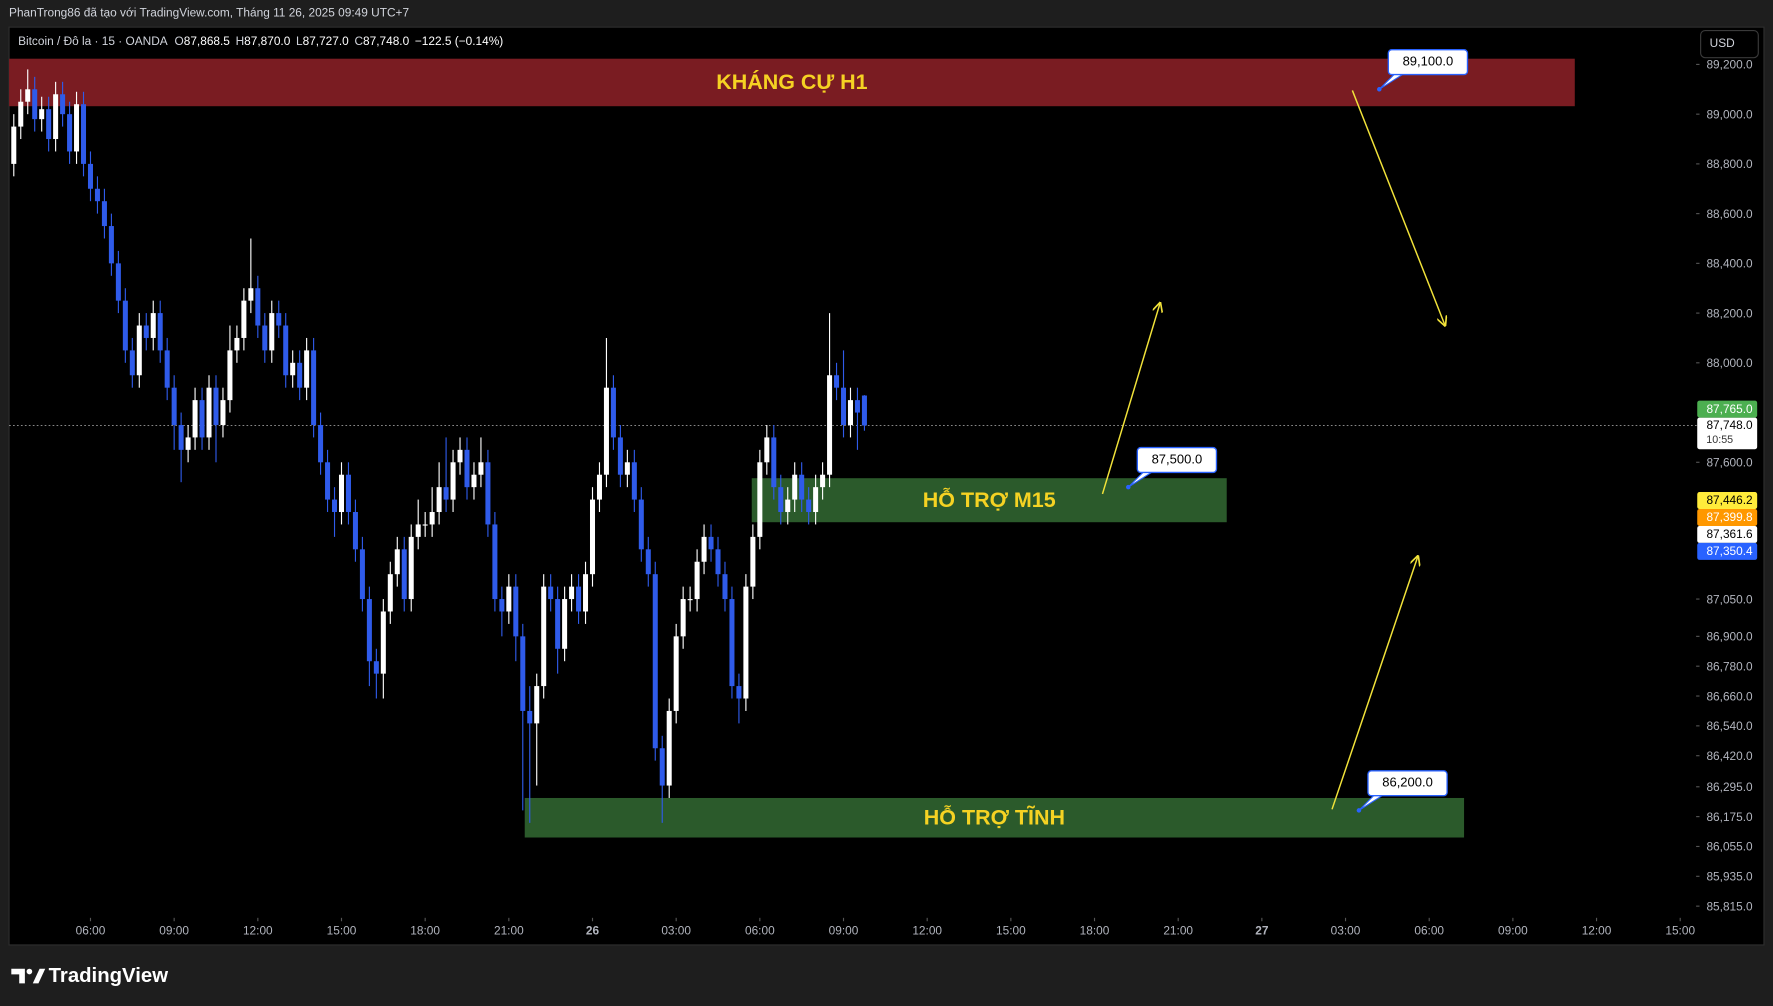 The image size is (1773, 1006). I want to click on price-tag-label: 87,361.6, so click(1729, 534).